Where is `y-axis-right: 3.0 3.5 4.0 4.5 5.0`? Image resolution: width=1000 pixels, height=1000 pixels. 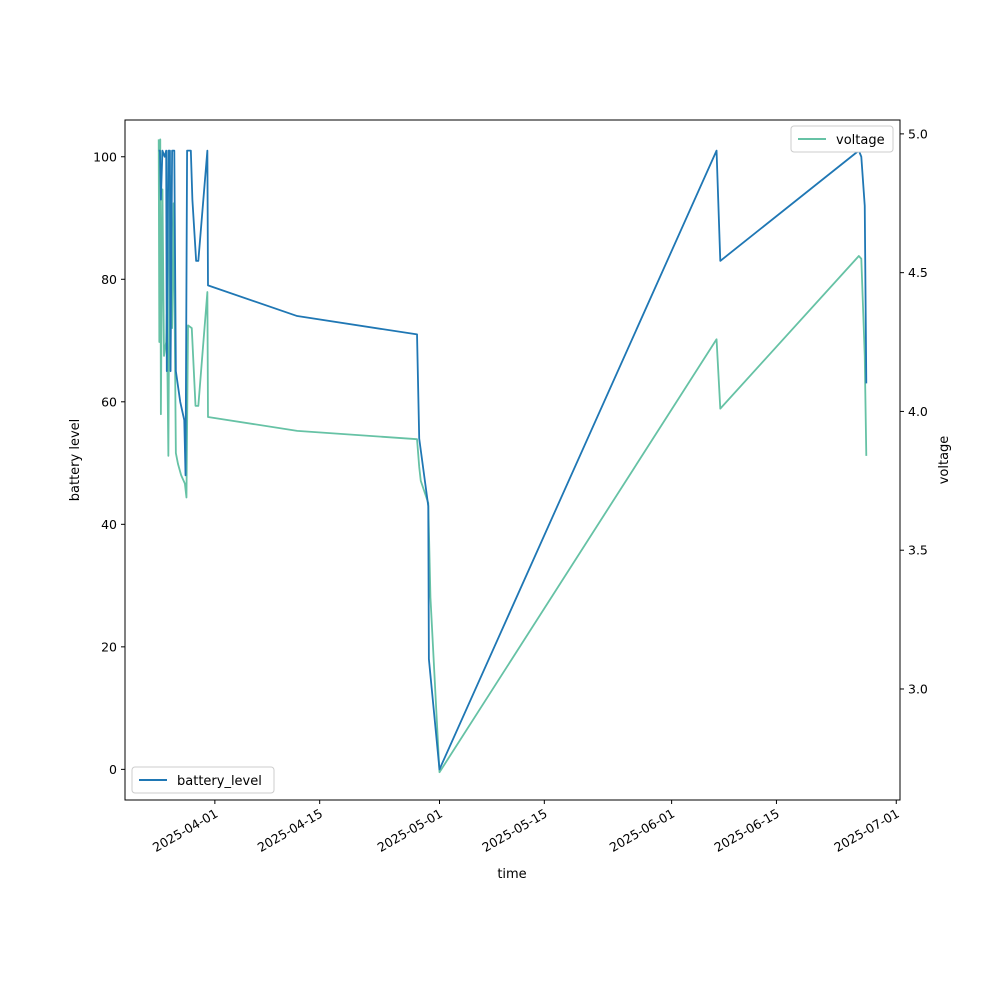 y-axis-right: 3.0 3.5 4.0 4.5 5.0 is located at coordinates (914, 411).